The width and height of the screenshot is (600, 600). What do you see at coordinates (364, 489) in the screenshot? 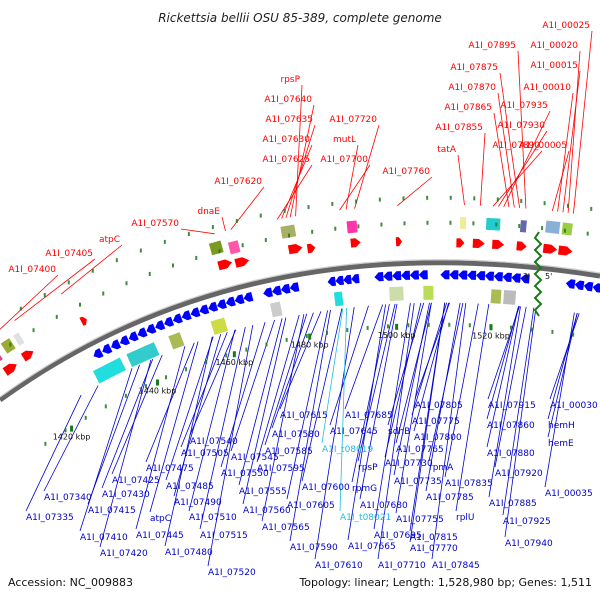
I see `reverse-gene-label: rpmG` at bounding box center [364, 489].